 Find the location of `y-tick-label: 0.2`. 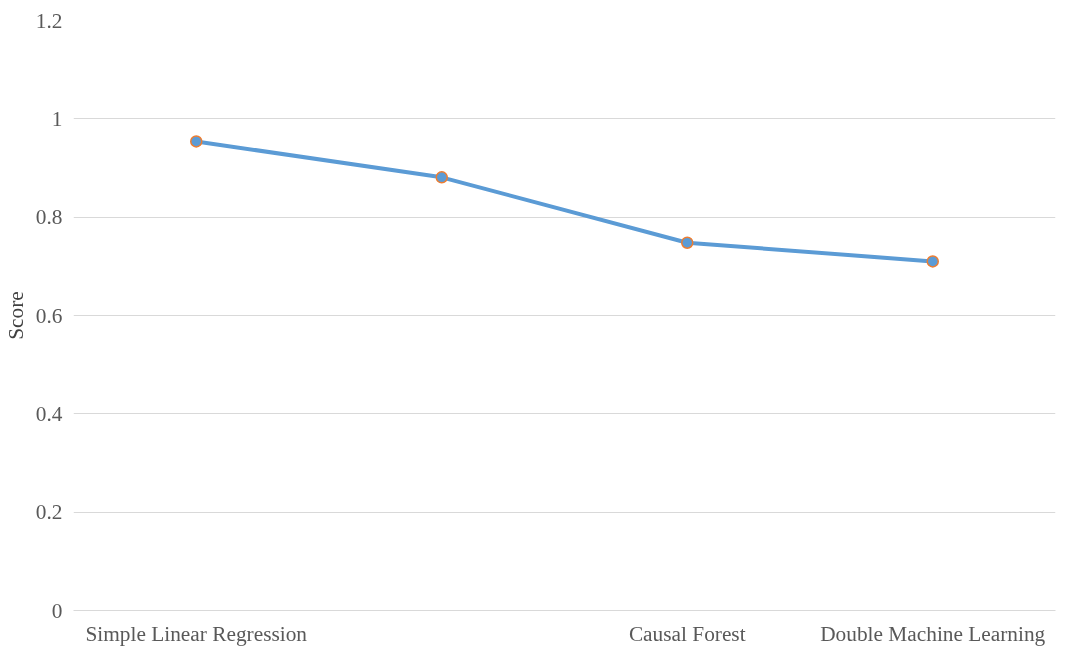

y-tick-label: 0.2 is located at coordinates (49, 512).